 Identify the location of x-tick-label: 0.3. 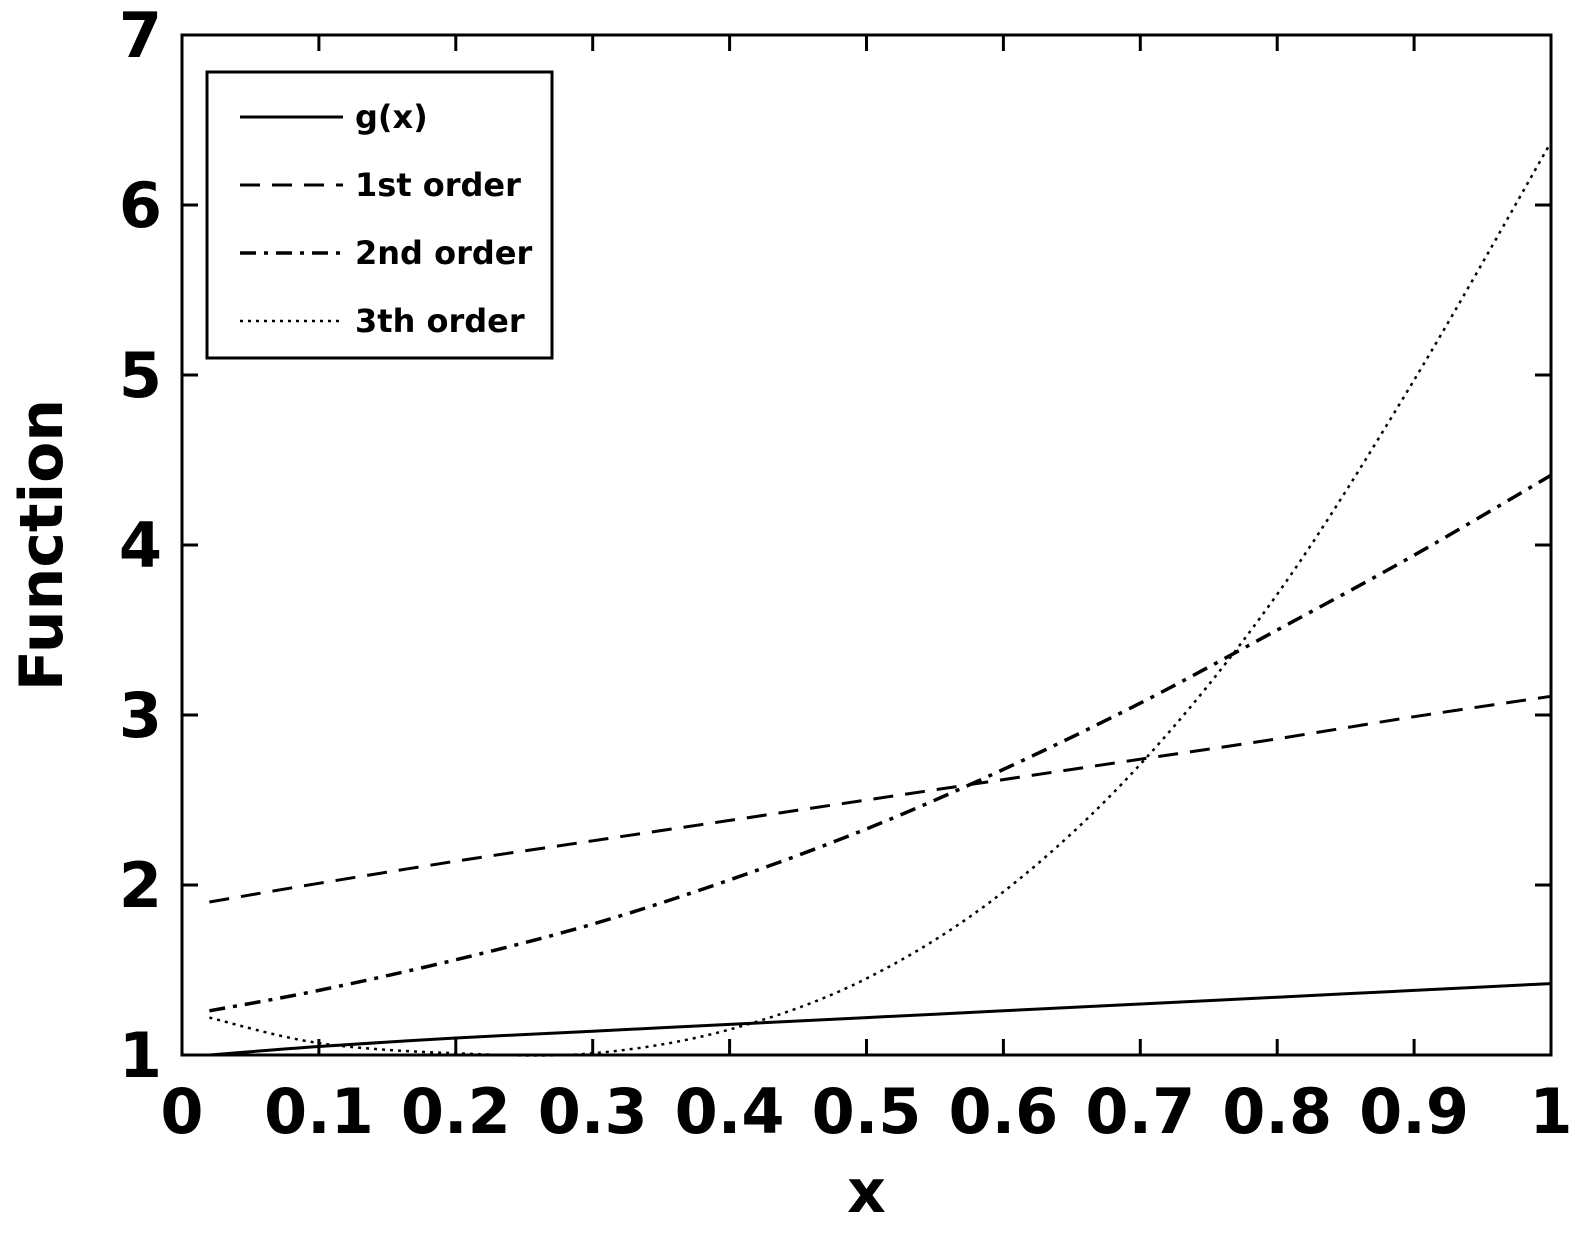
(593, 1111).